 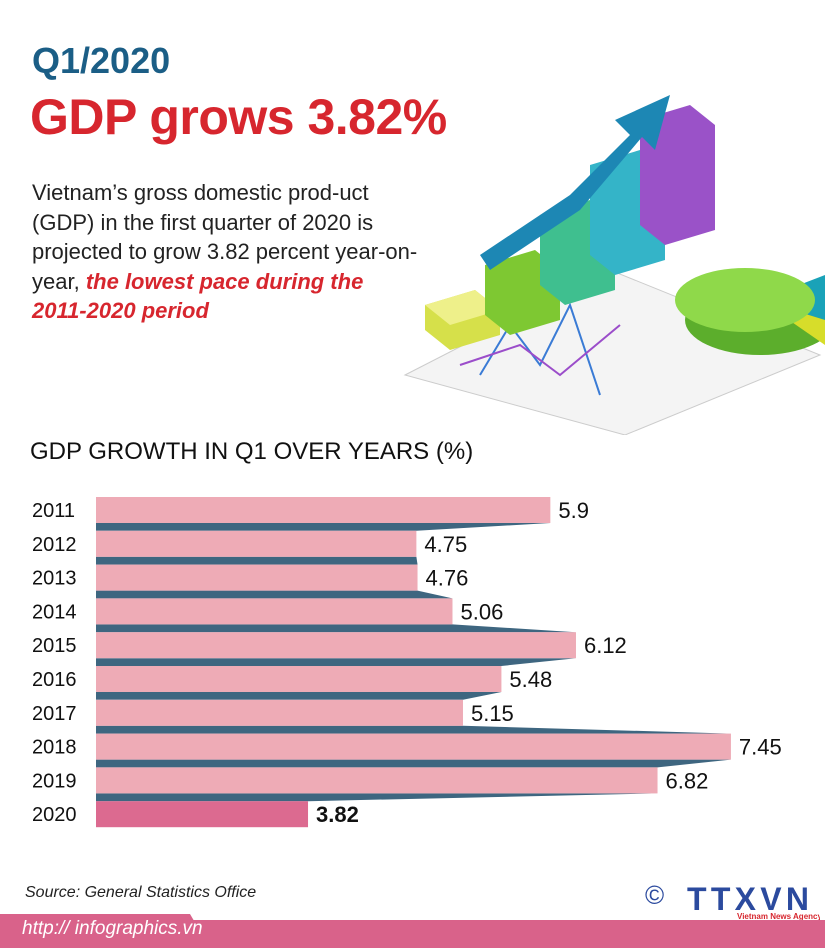 What do you see at coordinates (654, 895) in the screenshot?
I see `copyright-symbol: ©` at bounding box center [654, 895].